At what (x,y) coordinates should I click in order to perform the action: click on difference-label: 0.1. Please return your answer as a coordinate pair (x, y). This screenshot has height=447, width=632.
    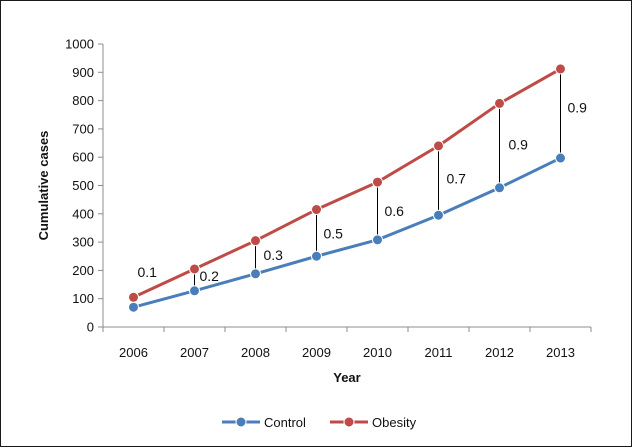
    Looking at the image, I should click on (148, 272).